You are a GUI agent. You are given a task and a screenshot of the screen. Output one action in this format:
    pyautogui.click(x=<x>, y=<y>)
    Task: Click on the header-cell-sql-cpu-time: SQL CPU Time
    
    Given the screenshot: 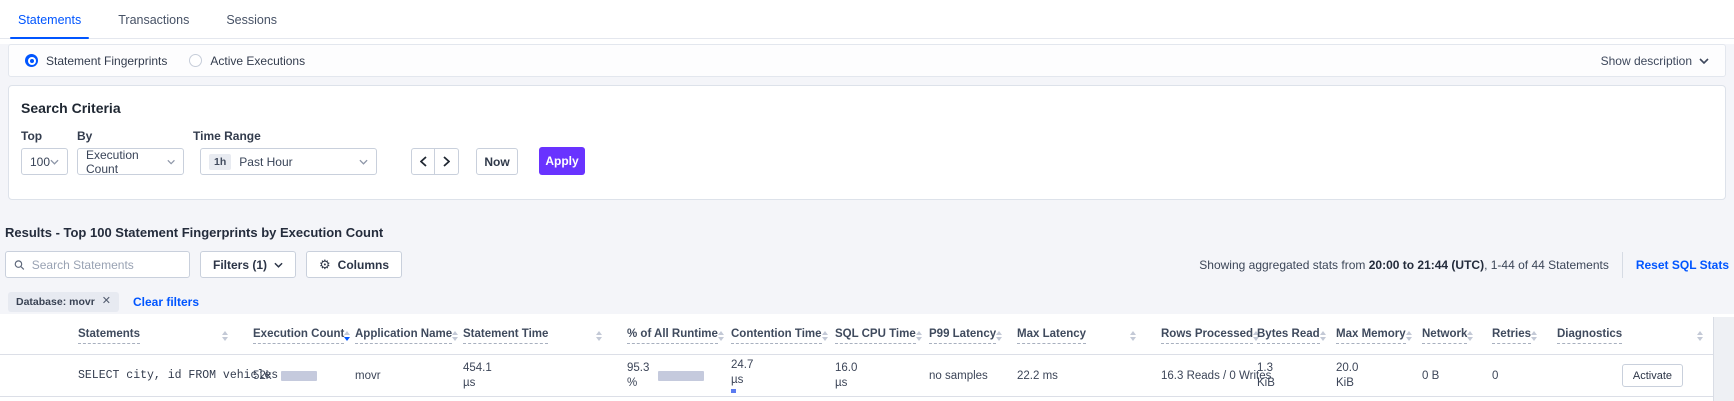 What is the action you would take?
    pyautogui.click(x=871, y=335)
    